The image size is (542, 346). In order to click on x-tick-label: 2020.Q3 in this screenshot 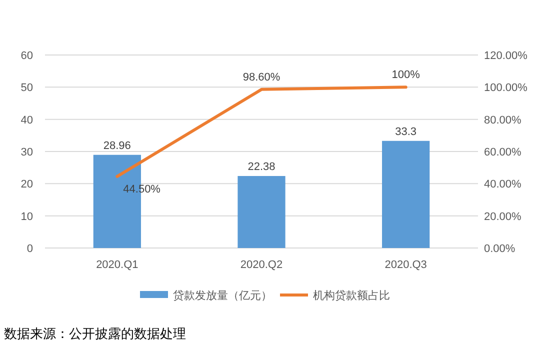, I will do `click(405, 265)`.